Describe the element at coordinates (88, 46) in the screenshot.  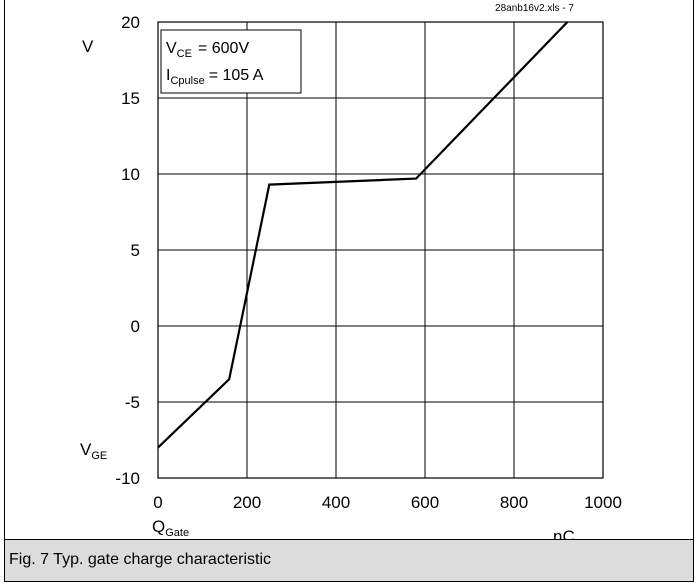
I see `y-axis-unit: V` at that location.